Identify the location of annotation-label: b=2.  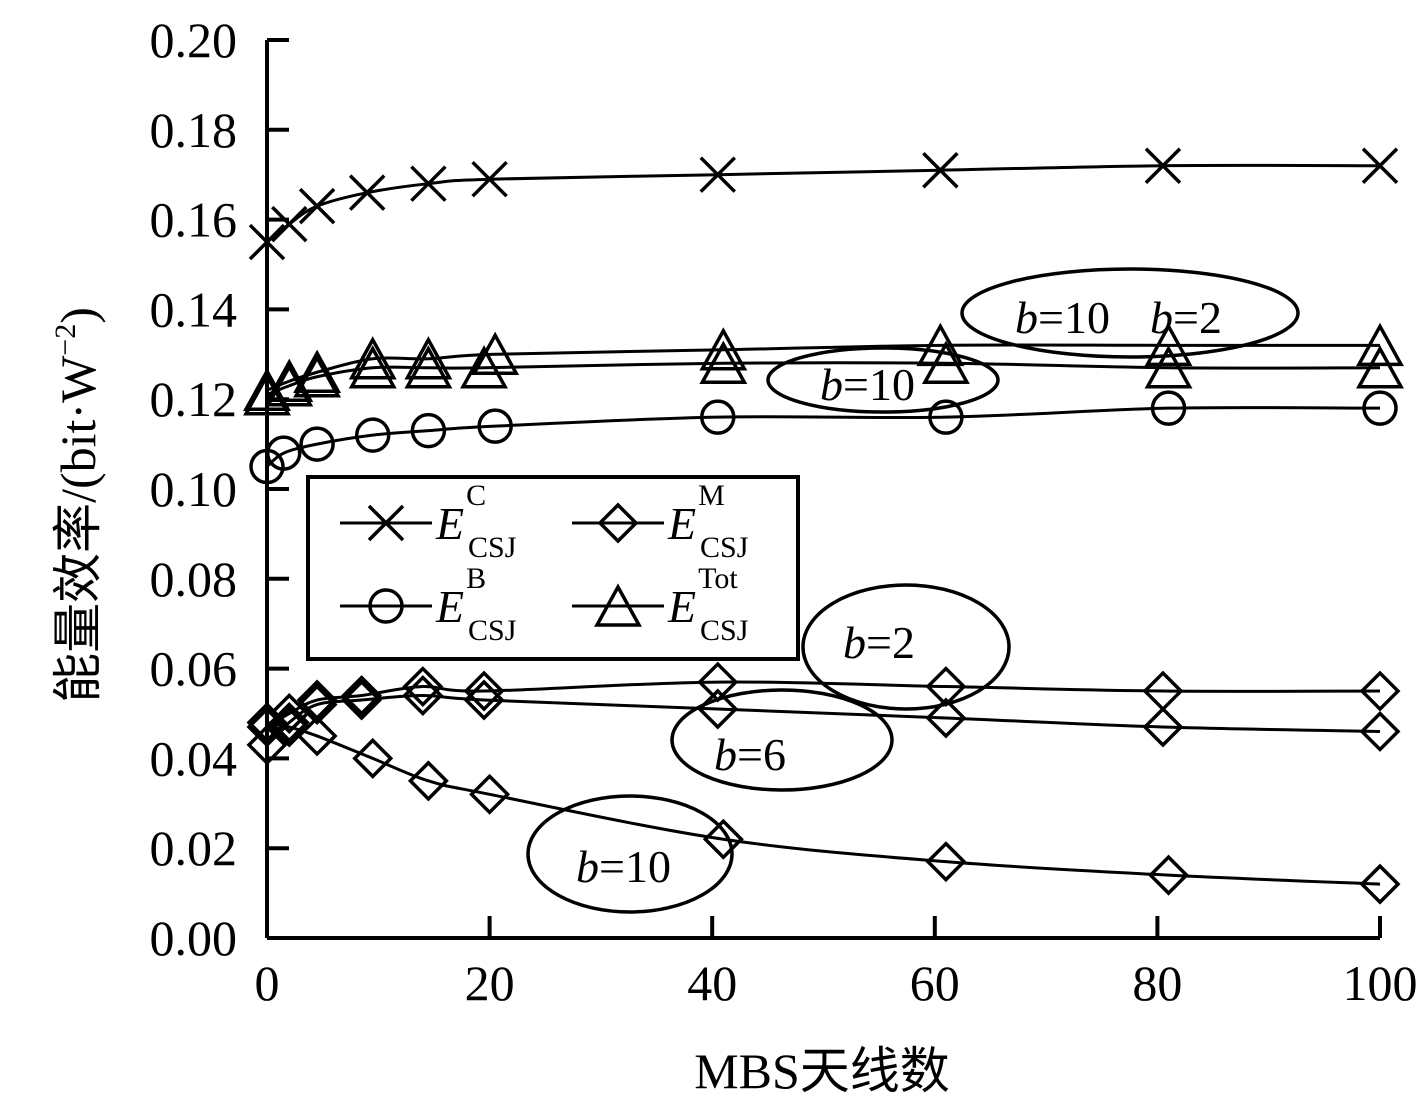
(879, 642).